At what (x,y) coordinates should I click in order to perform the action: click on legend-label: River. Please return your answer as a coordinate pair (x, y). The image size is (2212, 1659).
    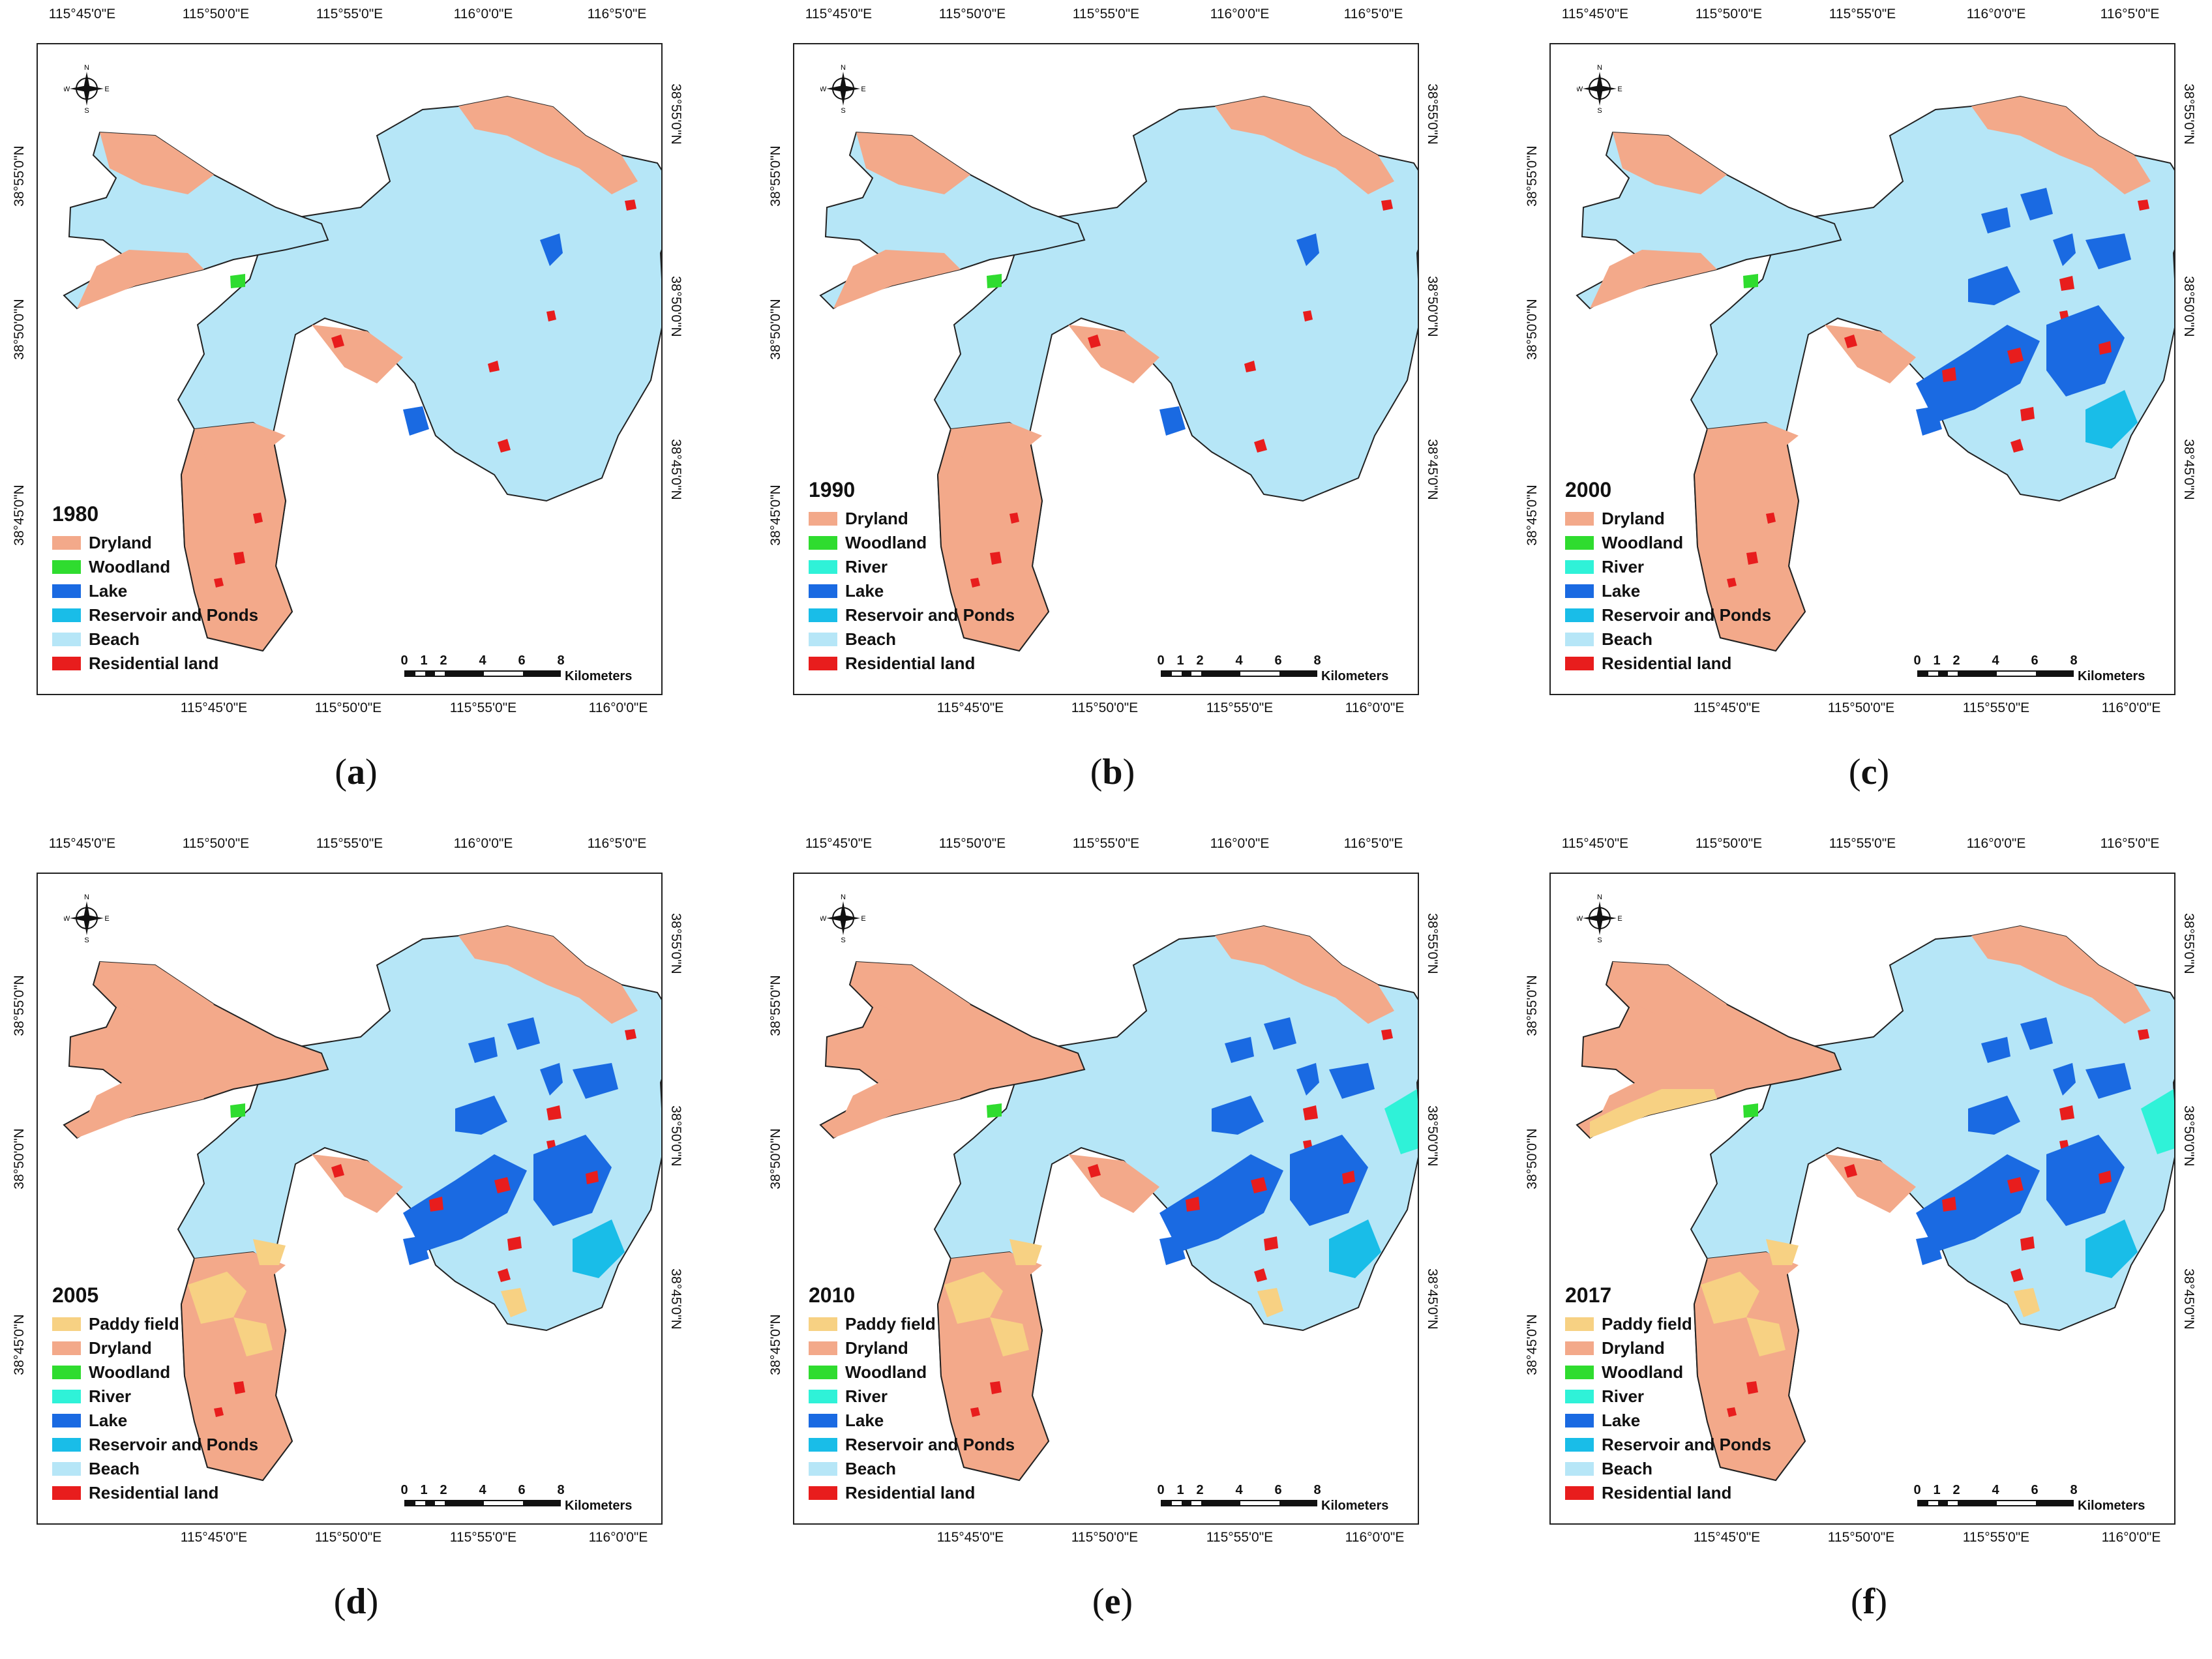
    Looking at the image, I should click on (867, 566).